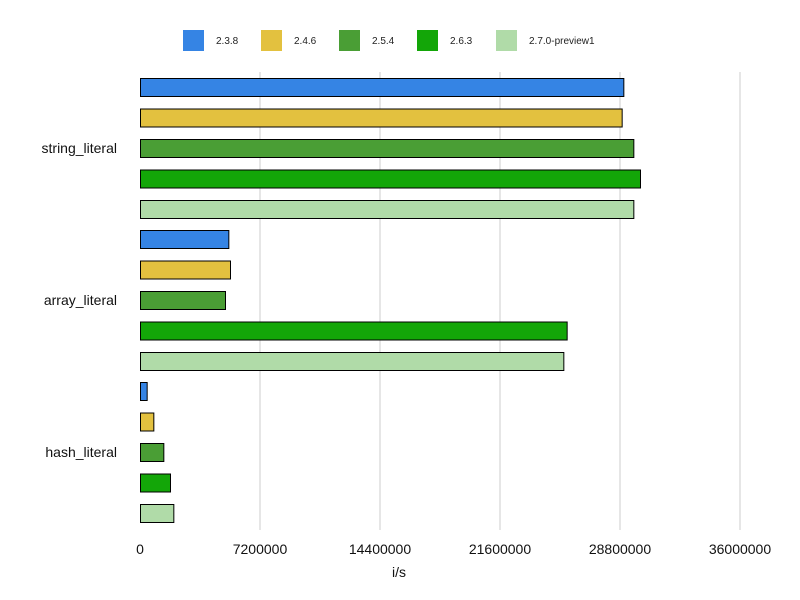 This screenshot has height=600, width=800. I want to click on x-tick-label: 21600000, so click(500, 549).